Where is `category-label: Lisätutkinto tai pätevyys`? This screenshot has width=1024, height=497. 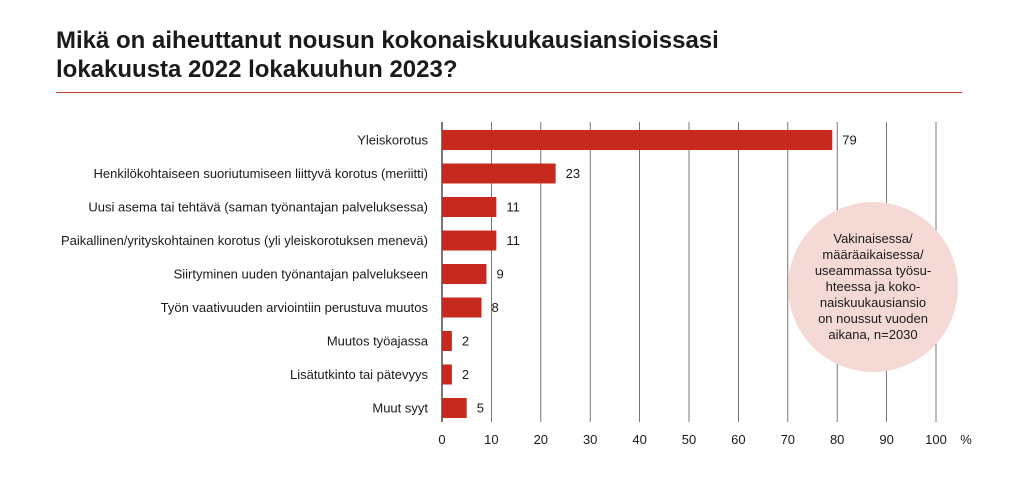
category-label: Lisätutkinto tai pätevyys is located at coordinates (359, 374).